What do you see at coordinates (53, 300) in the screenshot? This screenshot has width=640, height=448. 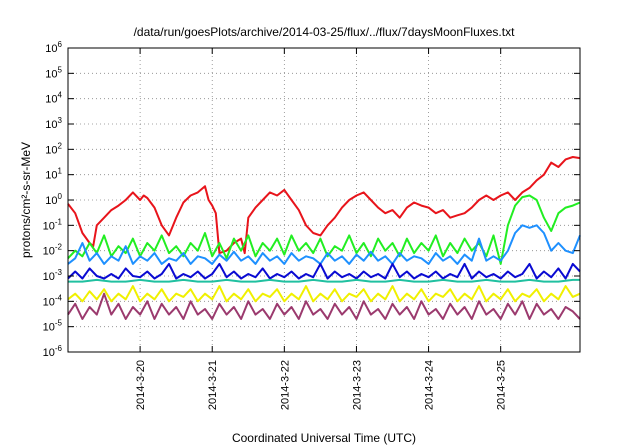 I see `y-tick-label: 10⁻⁴` at bounding box center [53, 300].